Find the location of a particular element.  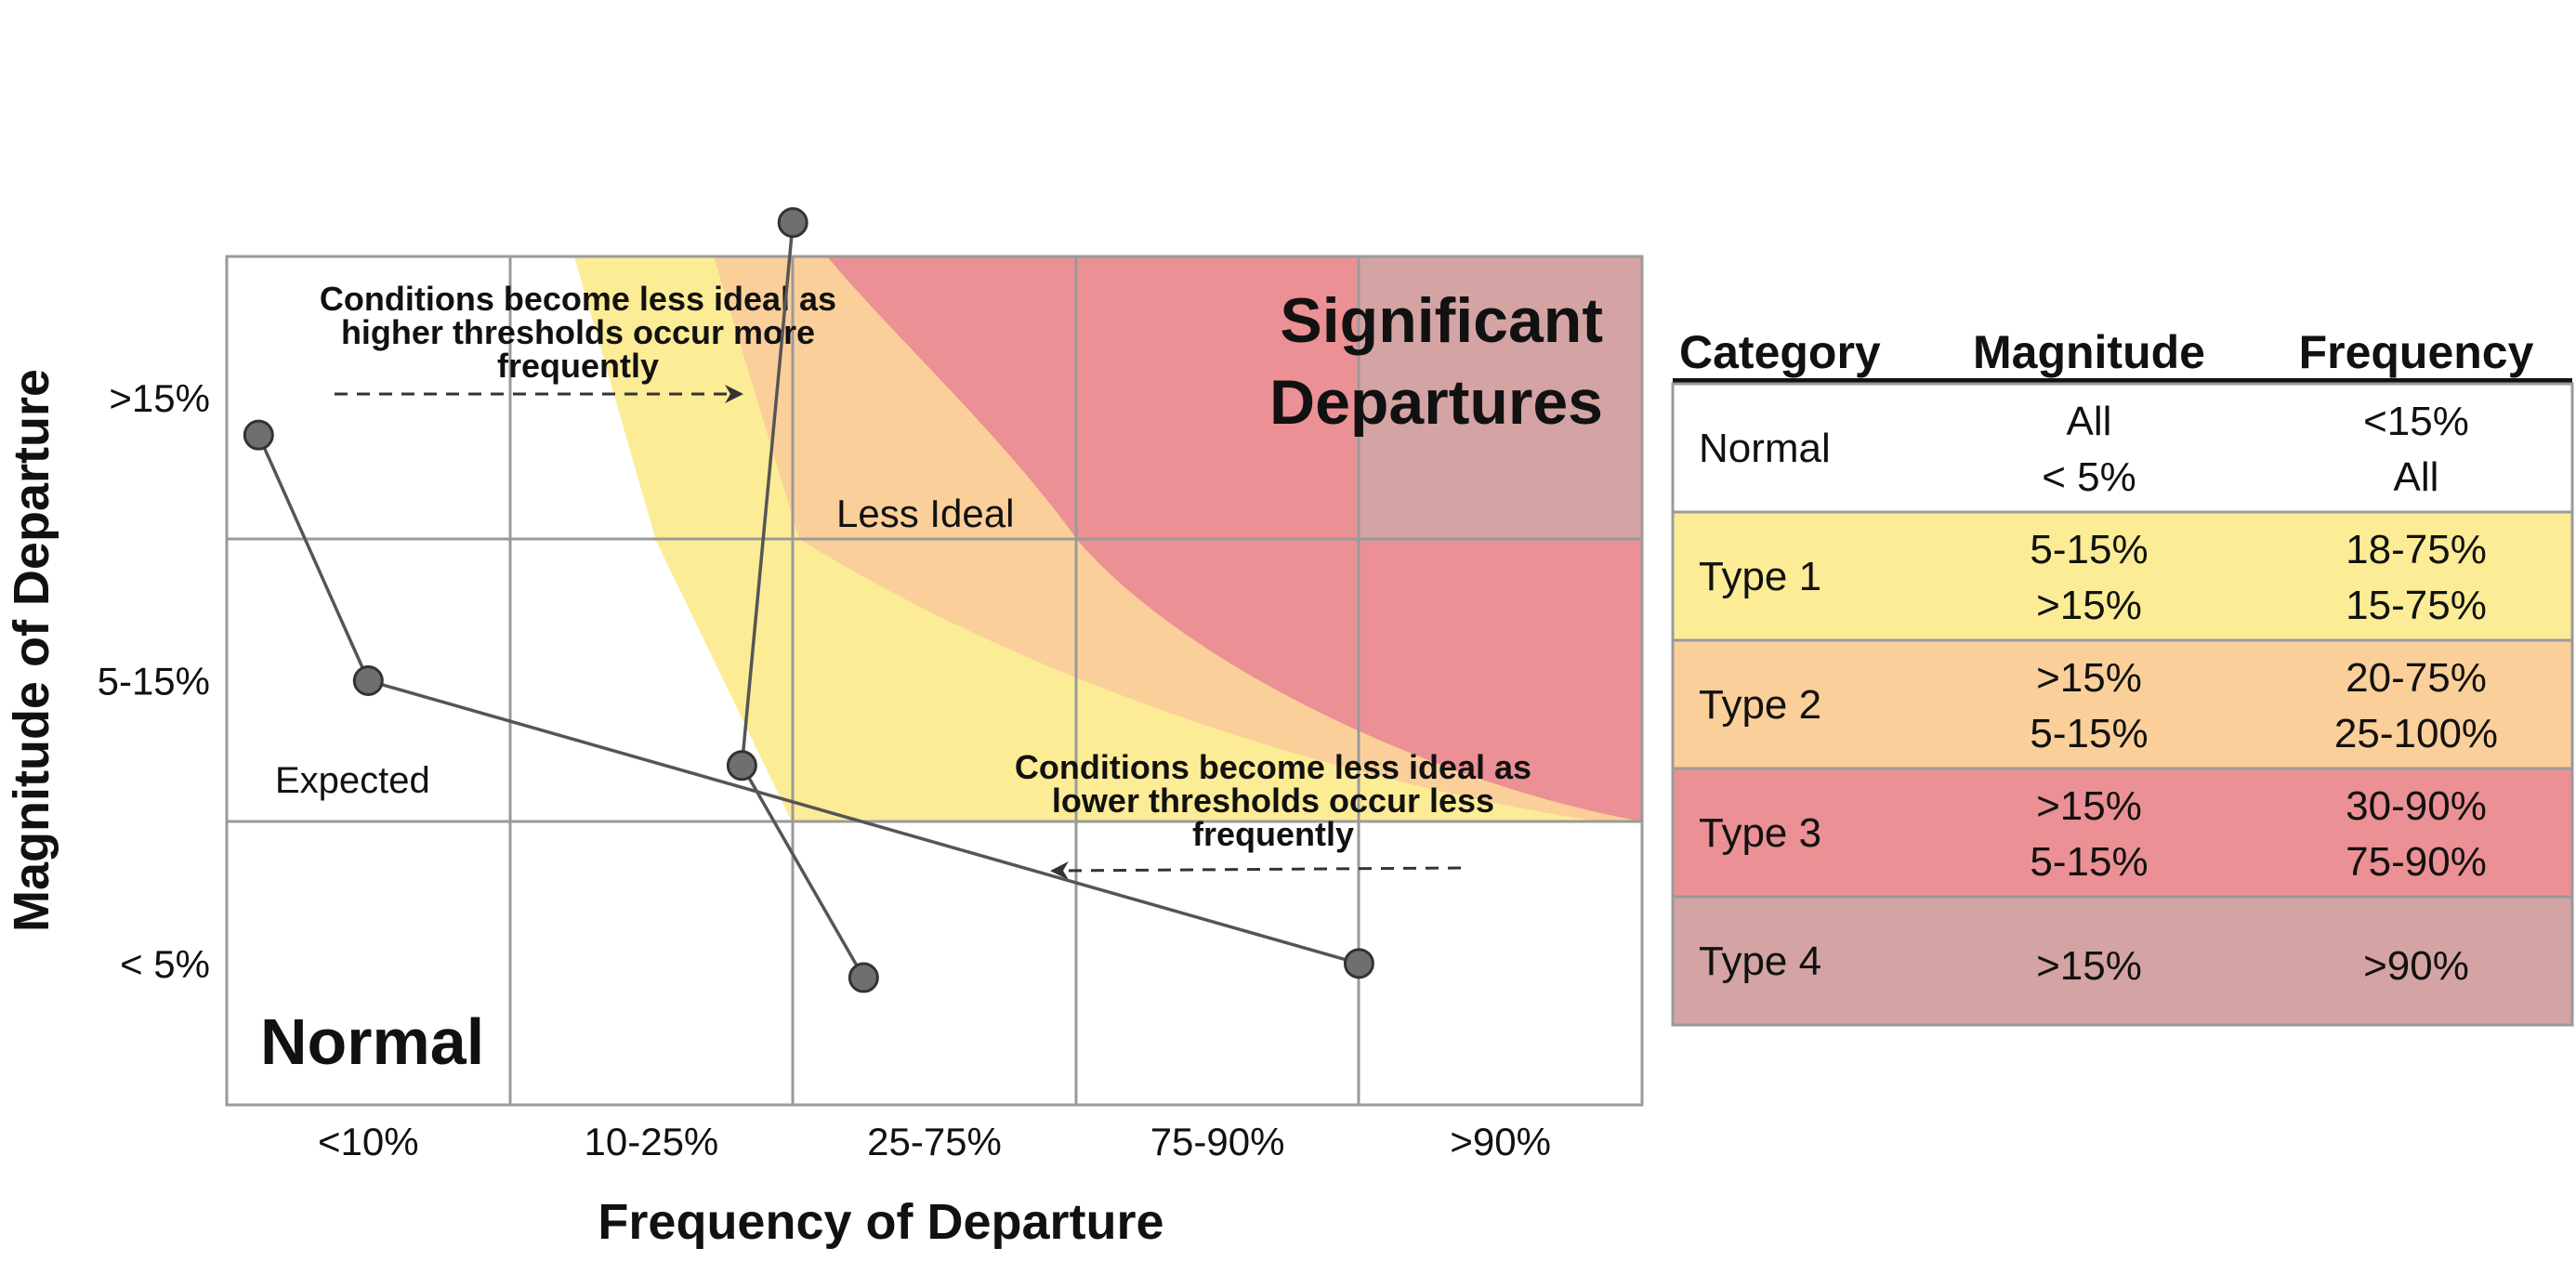

expected-label: Expected is located at coordinates (352, 780).